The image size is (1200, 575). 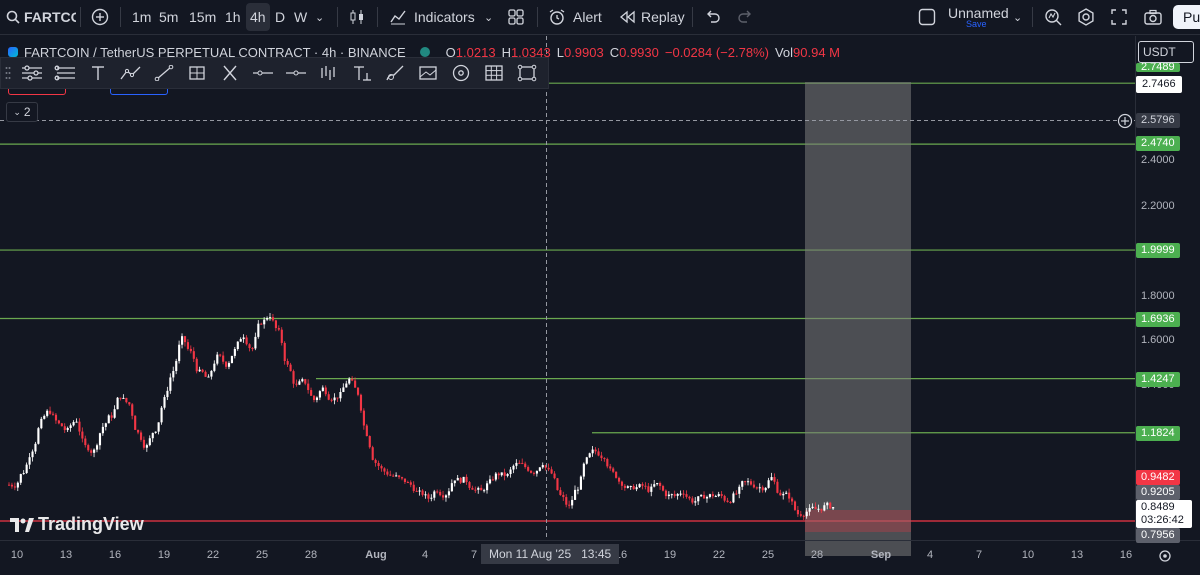 What do you see at coordinates (8, 73) in the screenshot?
I see `drag-handle-icon` at bounding box center [8, 73].